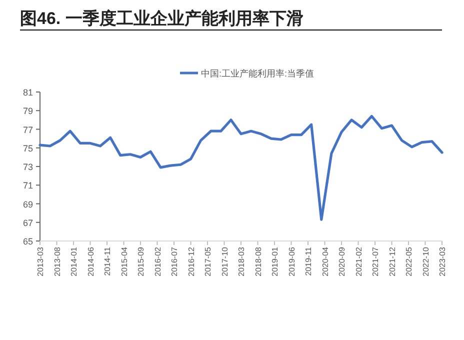 This screenshot has height=340, width=464. What do you see at coordinates (225, 261) in the screenshot?
I see `x-tick-label: 2017-10` at bounding box center [225, 261].